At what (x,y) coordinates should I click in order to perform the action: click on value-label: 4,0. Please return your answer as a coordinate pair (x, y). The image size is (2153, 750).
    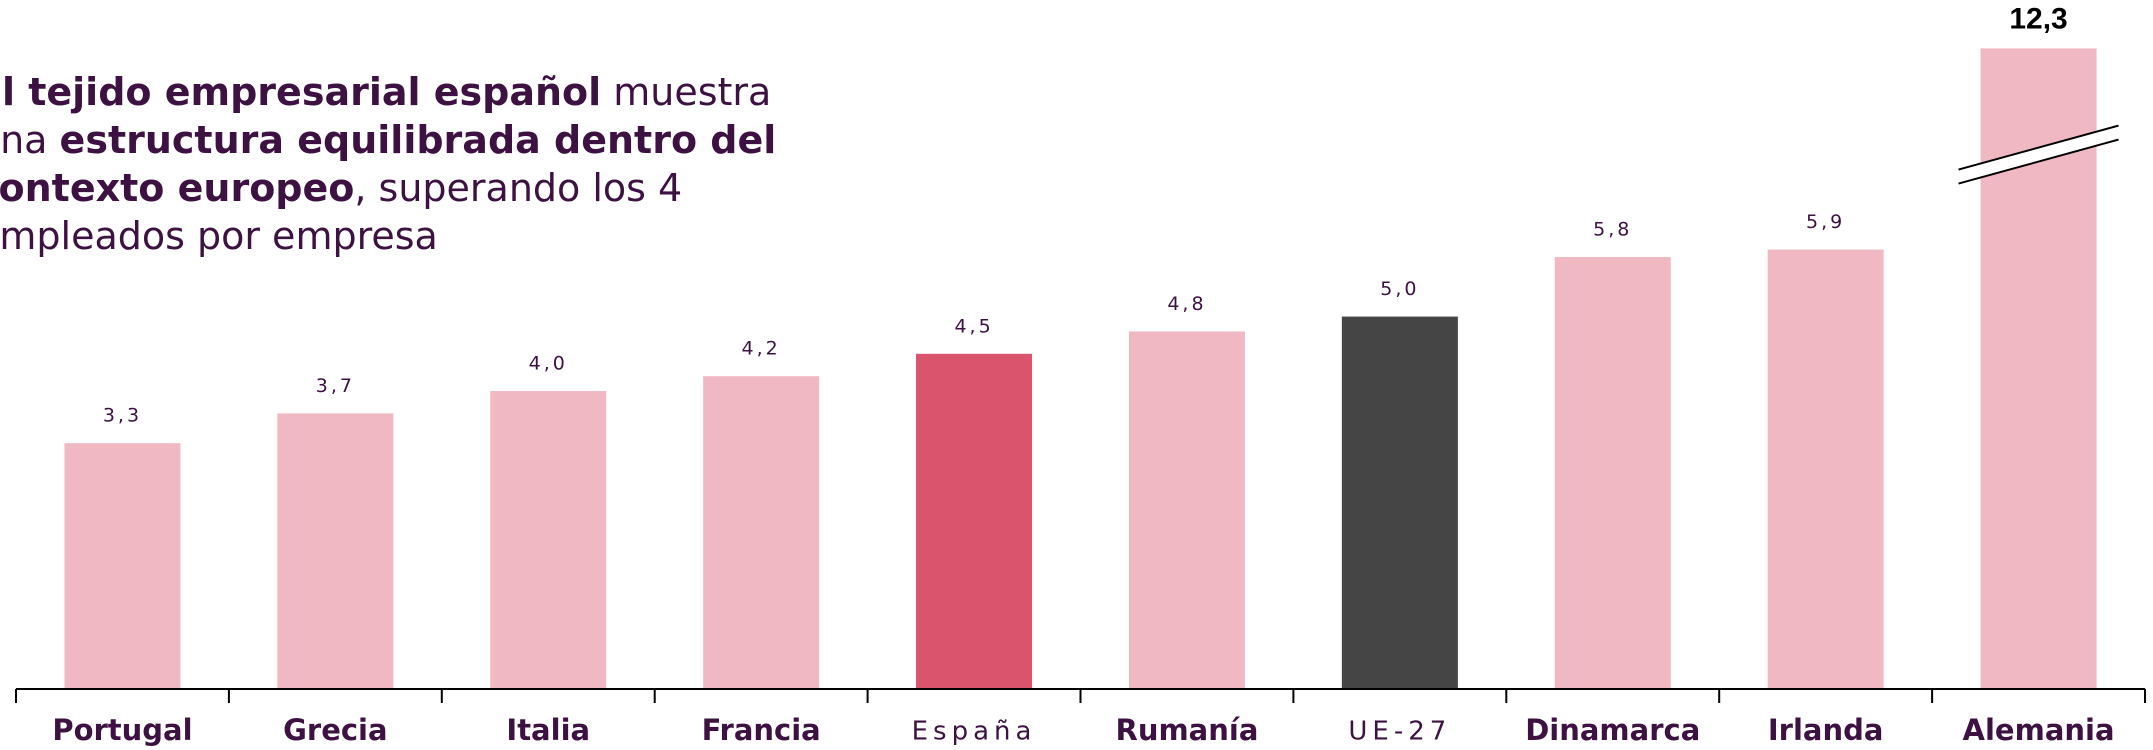
    Looking at the image, I should click on (548, 364).